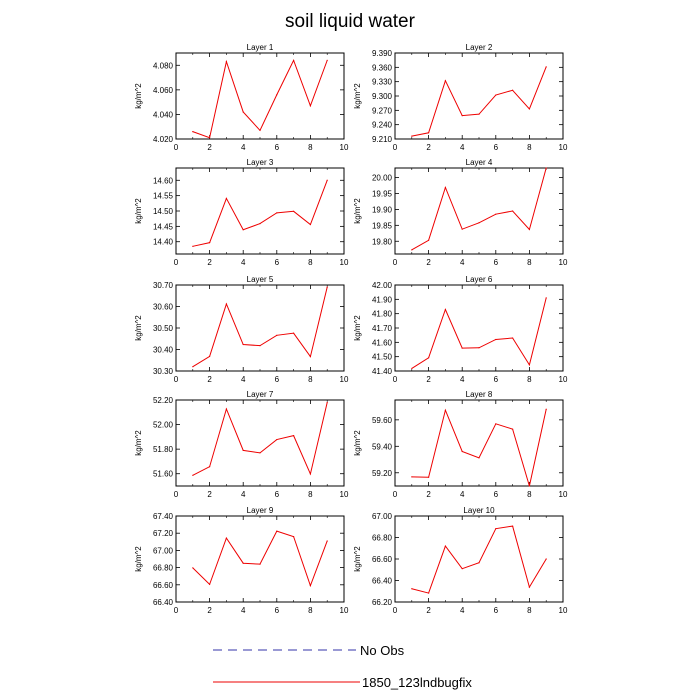 This screenshot has width=700, height=700. What do you see at coordinates (382, 357) in the screenshot?
I see `y-tick-label: 41.50` at bounding box center [382, 357].